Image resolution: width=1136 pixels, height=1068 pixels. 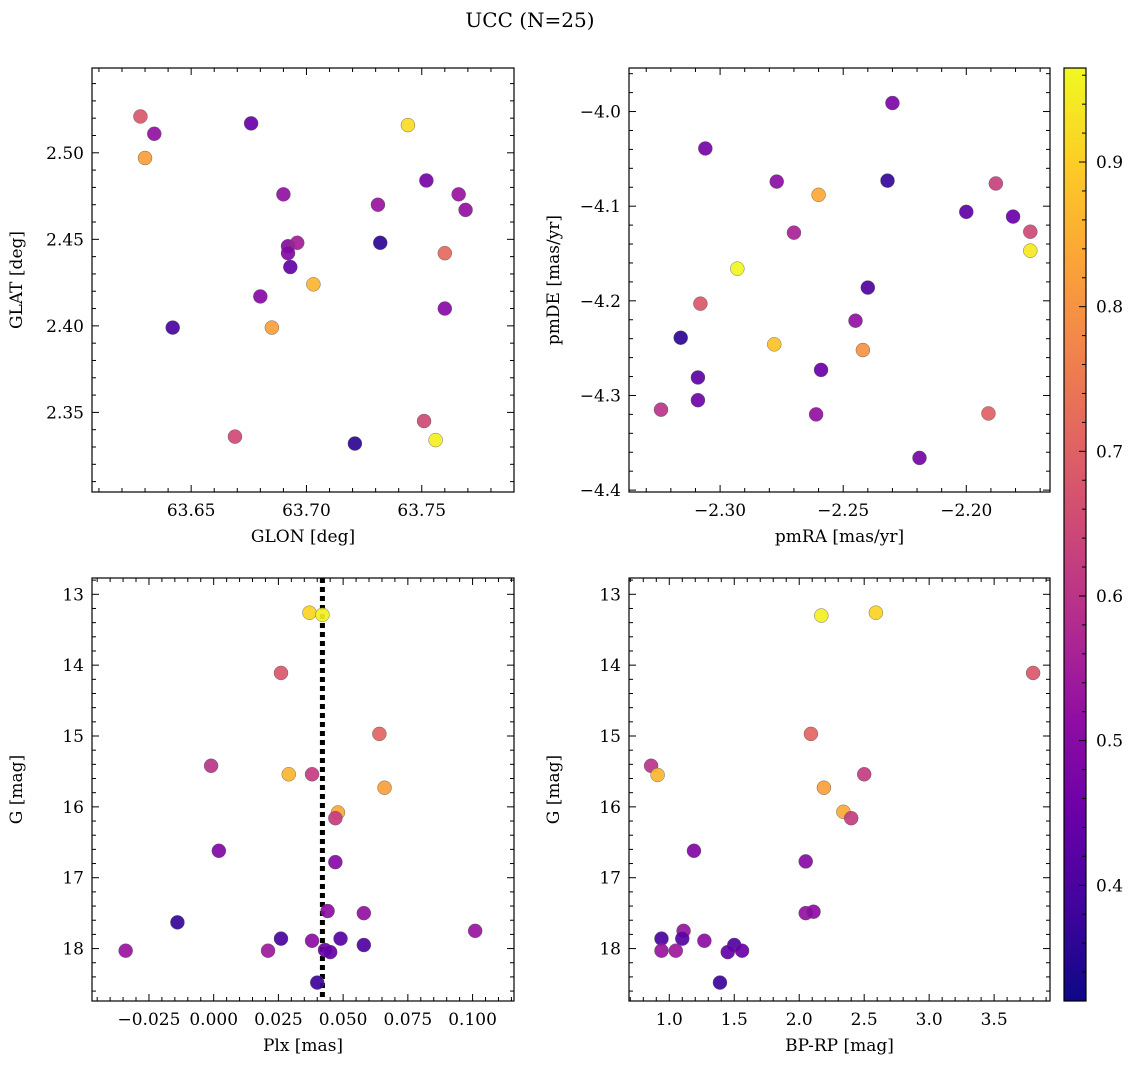 What do you see at coordinates (306, 511) in the screenshot?
I see `x-tick-label: 63.70` at bounding box center [306, 511].